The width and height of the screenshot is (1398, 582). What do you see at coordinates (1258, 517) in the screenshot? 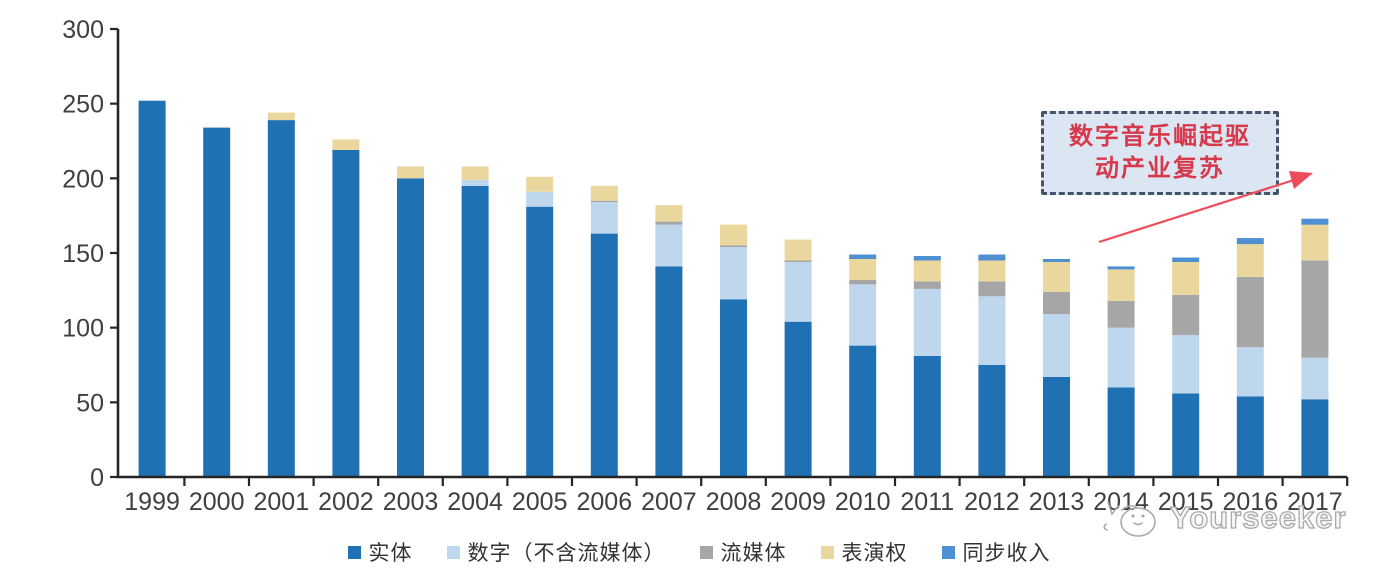
I see `watermark-text: Yourseeker` at bounding box center [1258, 517].